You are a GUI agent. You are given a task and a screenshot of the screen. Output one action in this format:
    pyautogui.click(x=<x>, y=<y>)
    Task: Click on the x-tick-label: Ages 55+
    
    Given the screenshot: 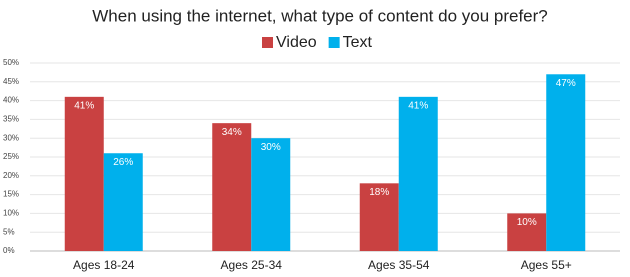 What is the action you would take?
    pyautogui.click(x=546, y=265)
    